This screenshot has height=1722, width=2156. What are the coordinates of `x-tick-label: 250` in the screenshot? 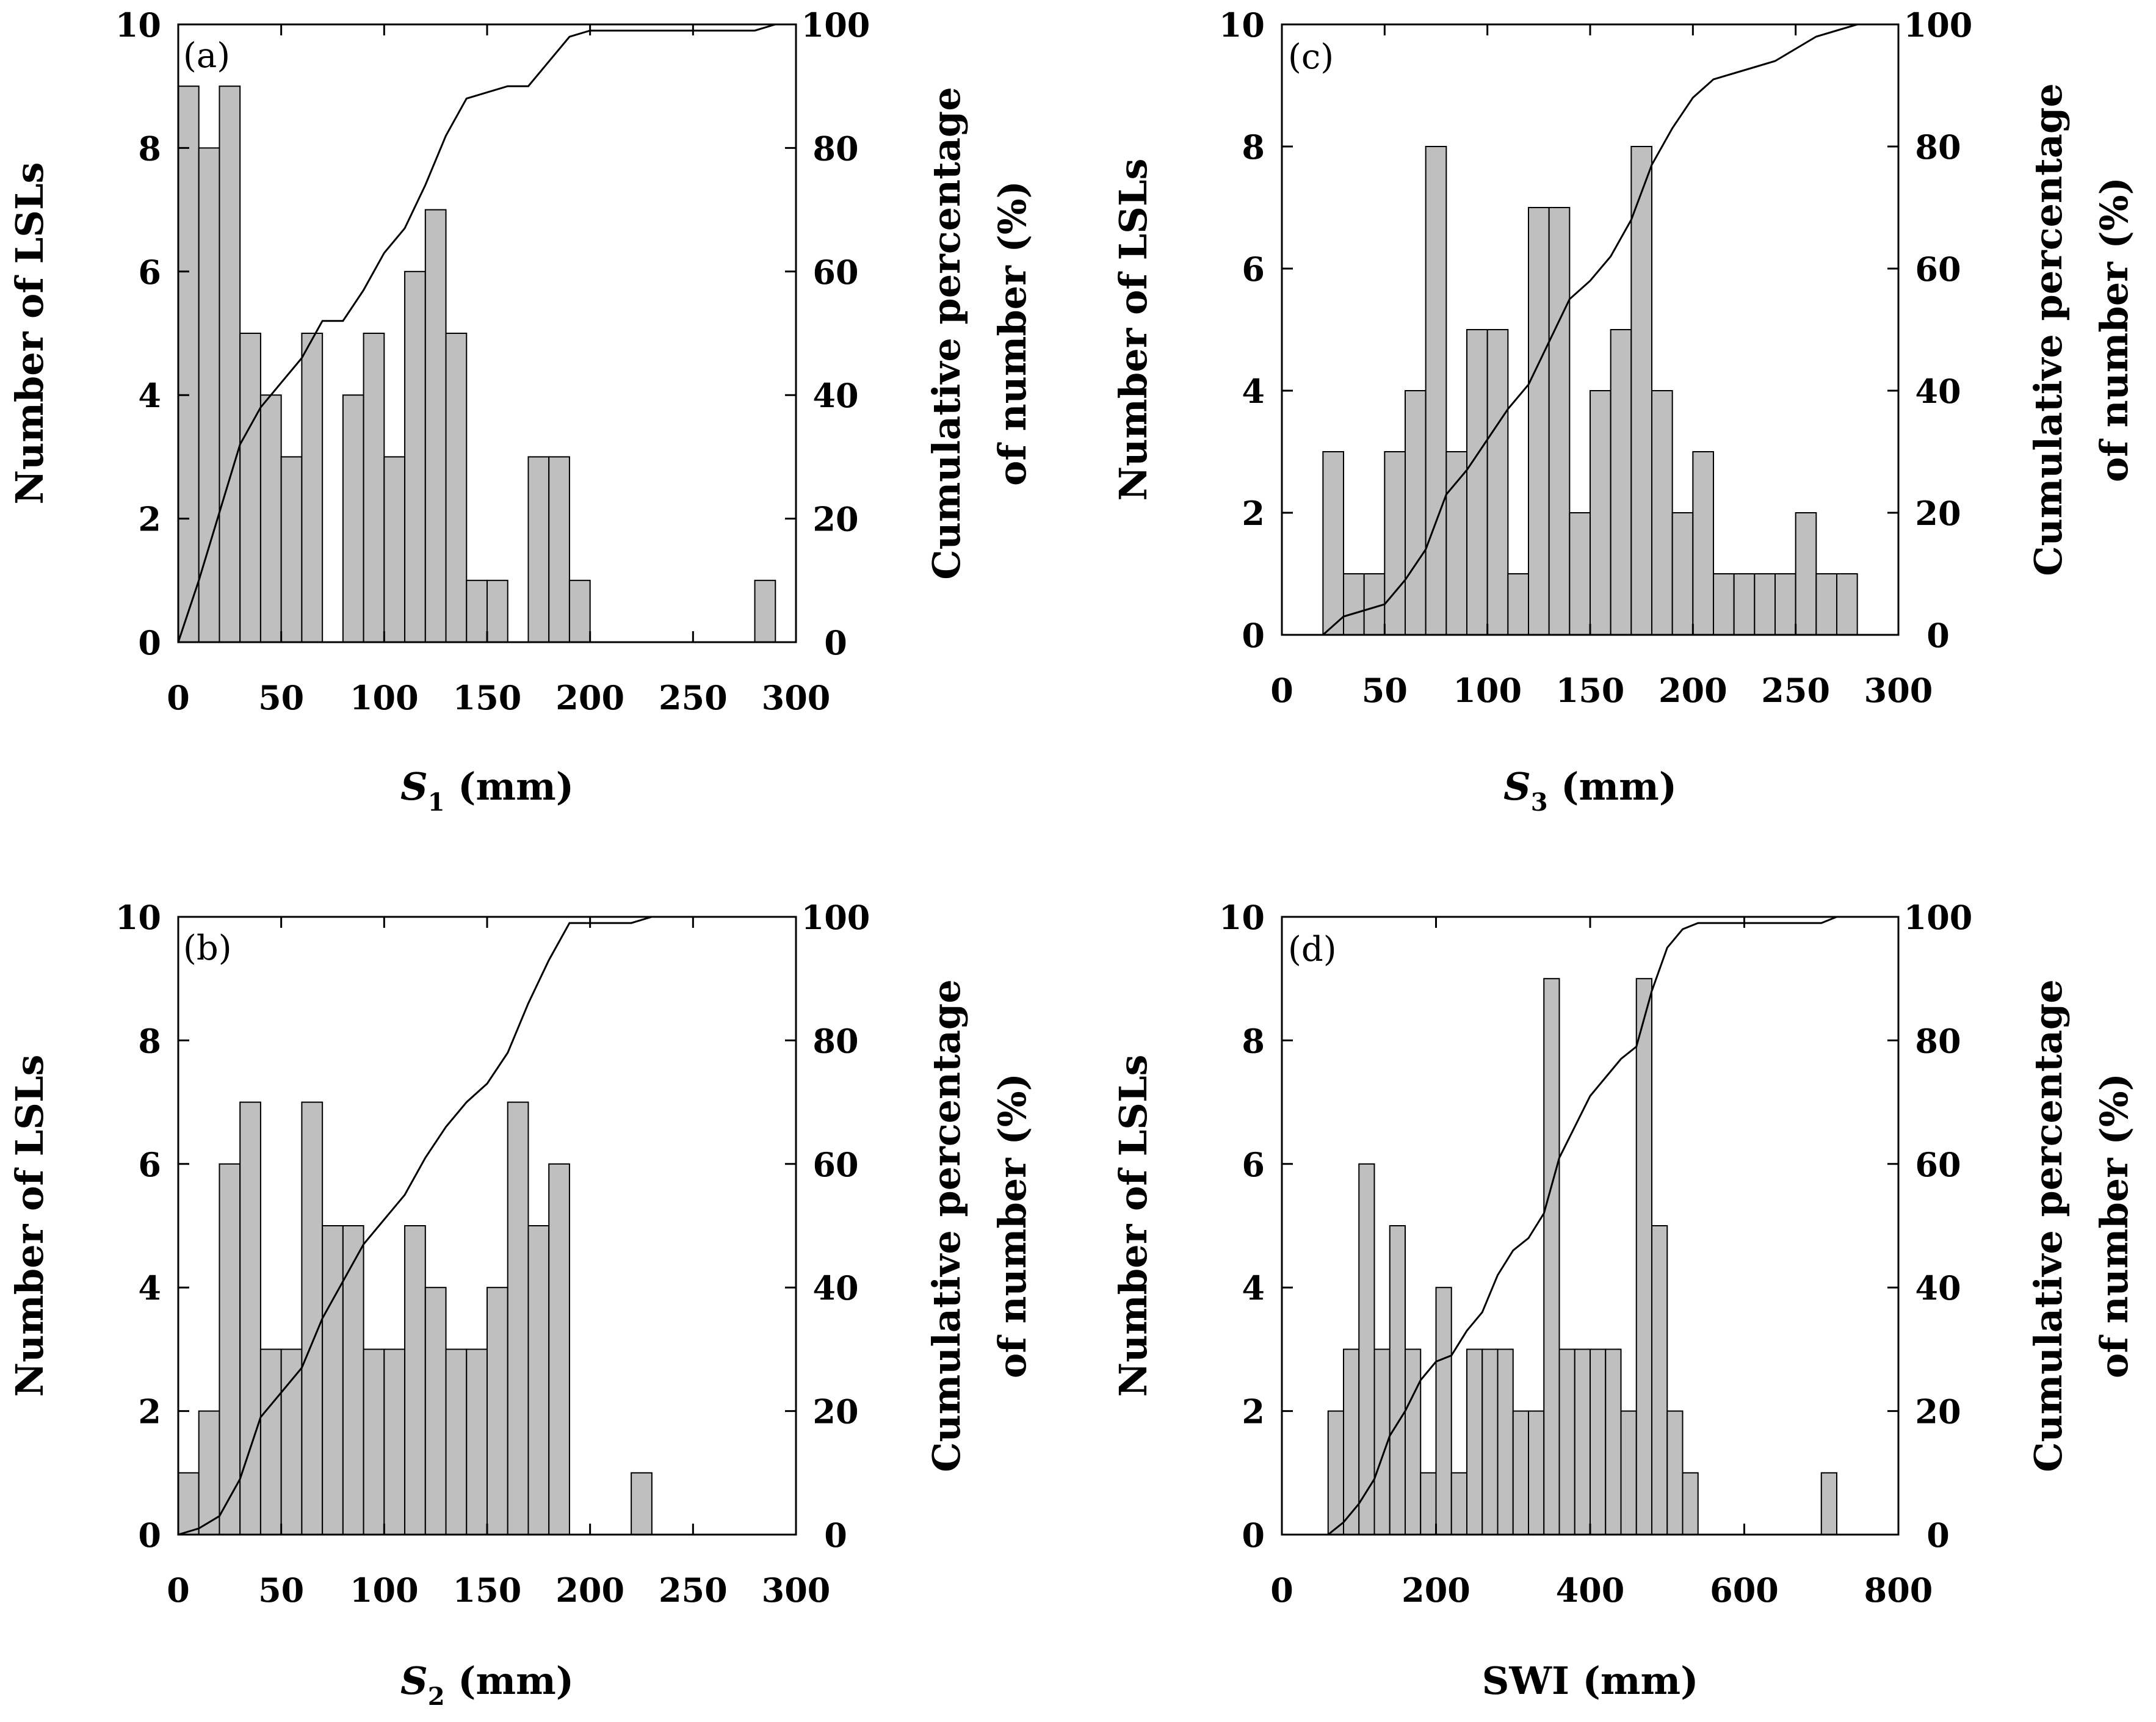 It's located at (1796, 690).